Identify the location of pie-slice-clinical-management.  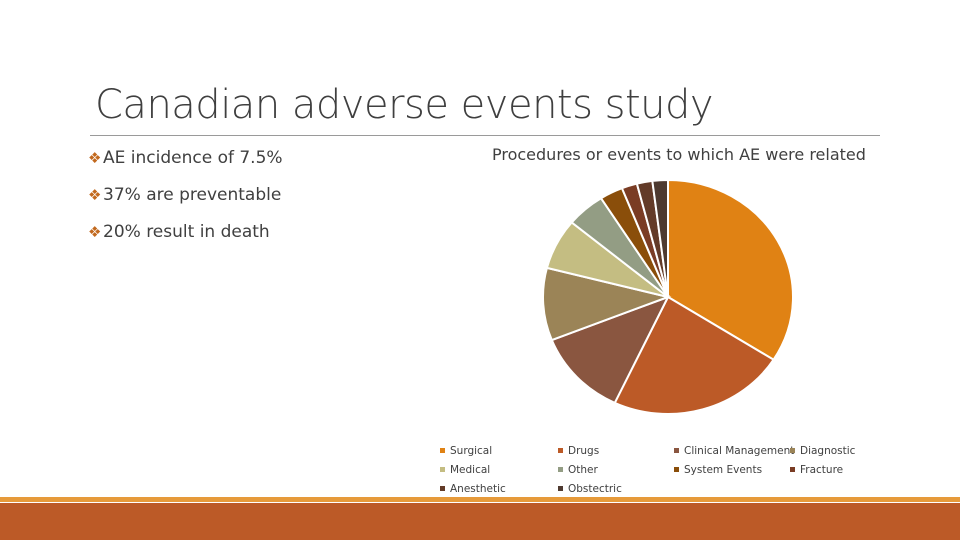
(610, 350).